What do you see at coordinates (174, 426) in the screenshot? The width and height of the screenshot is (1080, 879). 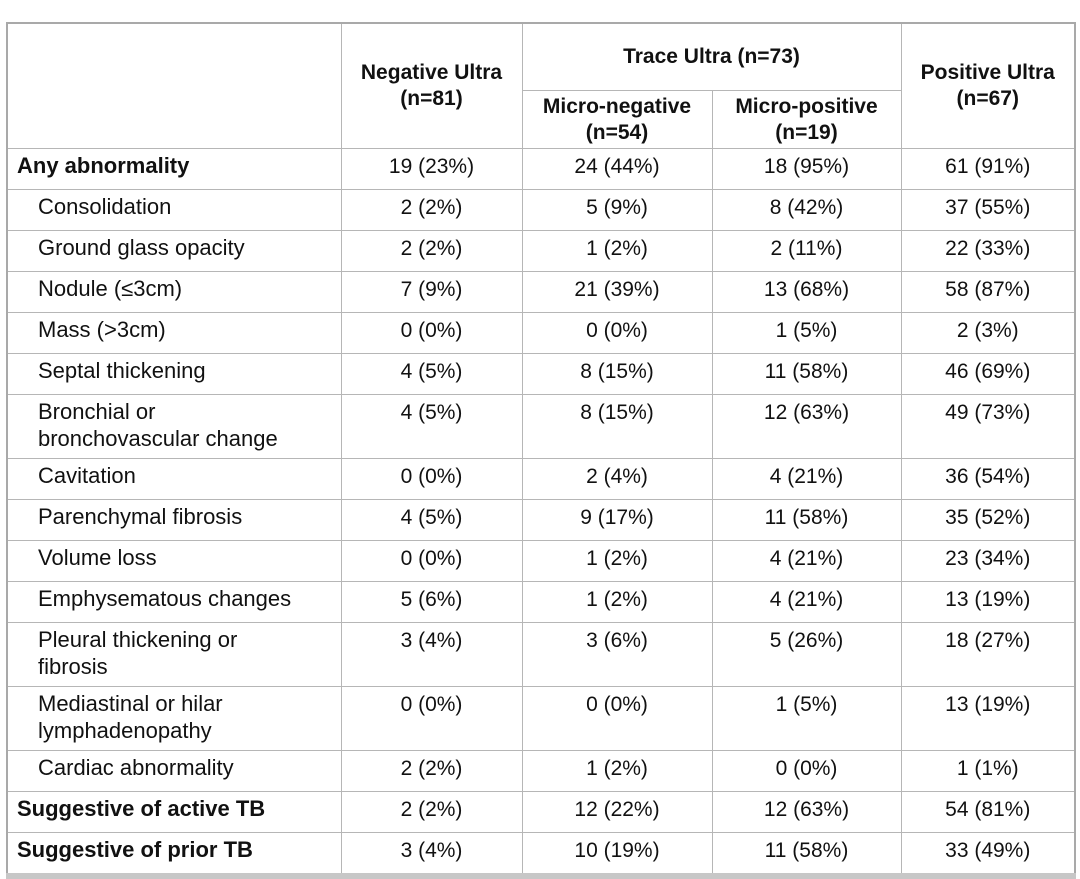 I see `row-label: Bronchial or bronchovascular change` at bounding box center [174, 426].